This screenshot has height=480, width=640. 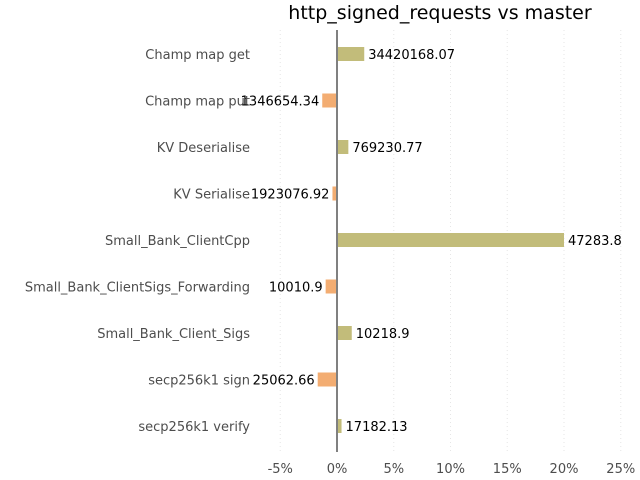 What do you see at coordinates (507, 469) in the screenshot?
I see `x-tick-label: 15%` at bounding box center [507, 469].